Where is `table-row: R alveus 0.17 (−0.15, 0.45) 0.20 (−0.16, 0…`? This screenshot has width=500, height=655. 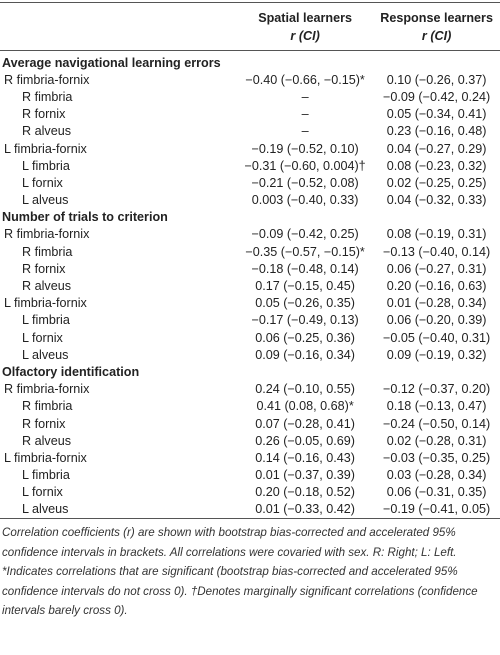
table-row: R alveus 0.17 (−0.15, 0.45) 0.20 (−0.16, 0… is located at coordinates (250, 285).